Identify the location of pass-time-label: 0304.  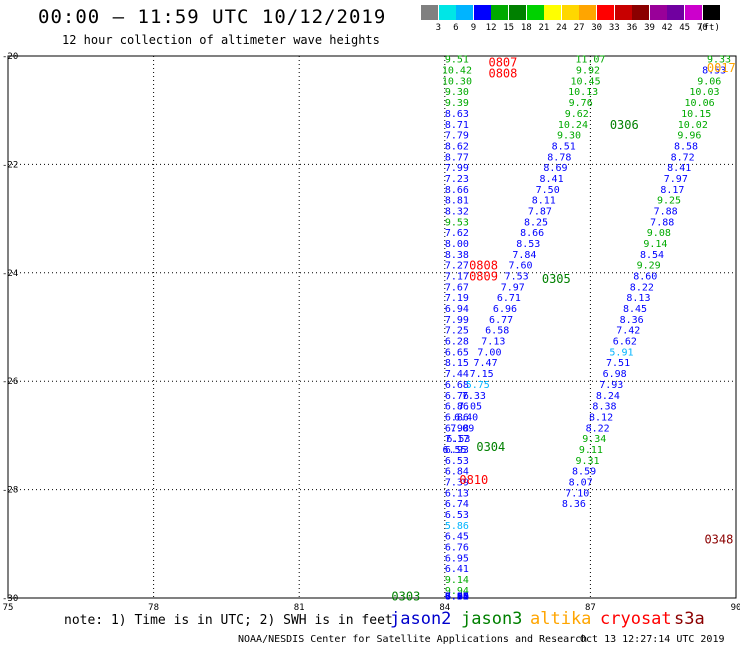
(490, 447).